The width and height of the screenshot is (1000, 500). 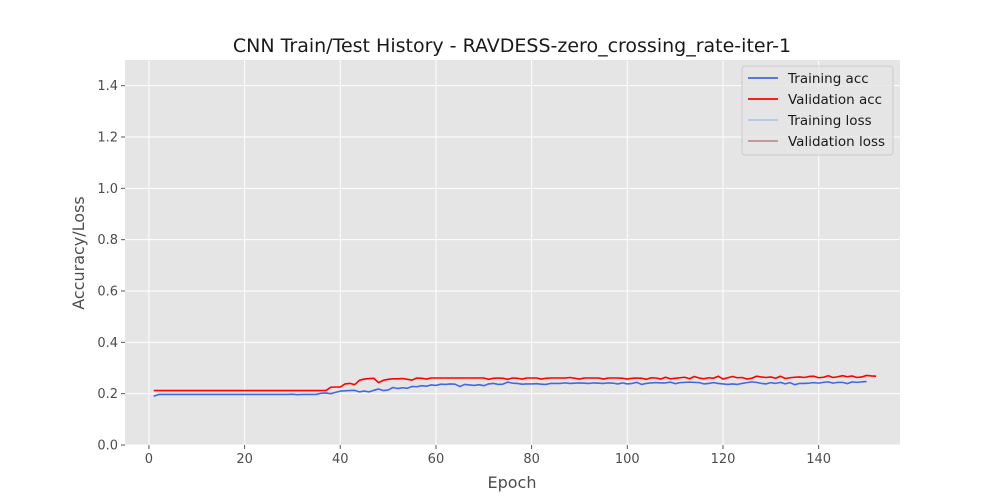 What do you see at coordinates (835, 100) in the screenshot?
I see `legend-label-validation-acc: Validation acc` at bounding box center [835, 100].